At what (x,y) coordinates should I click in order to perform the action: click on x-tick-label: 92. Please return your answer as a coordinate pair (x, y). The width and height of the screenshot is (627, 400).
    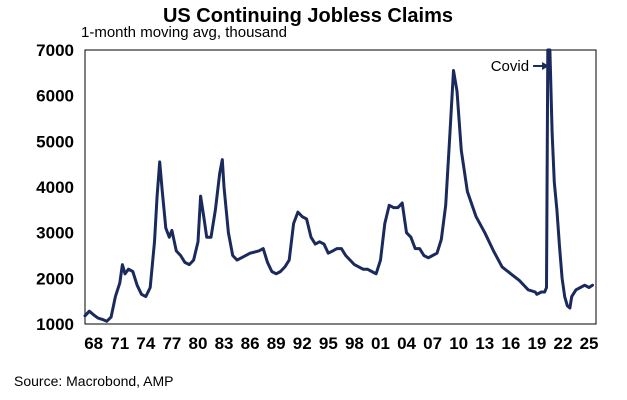
    Looking at the image, I should click on (302, 343).